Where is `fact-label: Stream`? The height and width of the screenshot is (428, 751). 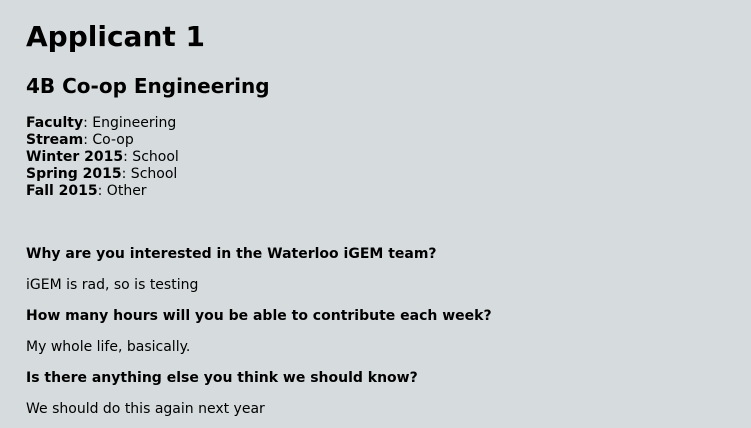
fact-label: Stream is located at coordinates (55, 140).